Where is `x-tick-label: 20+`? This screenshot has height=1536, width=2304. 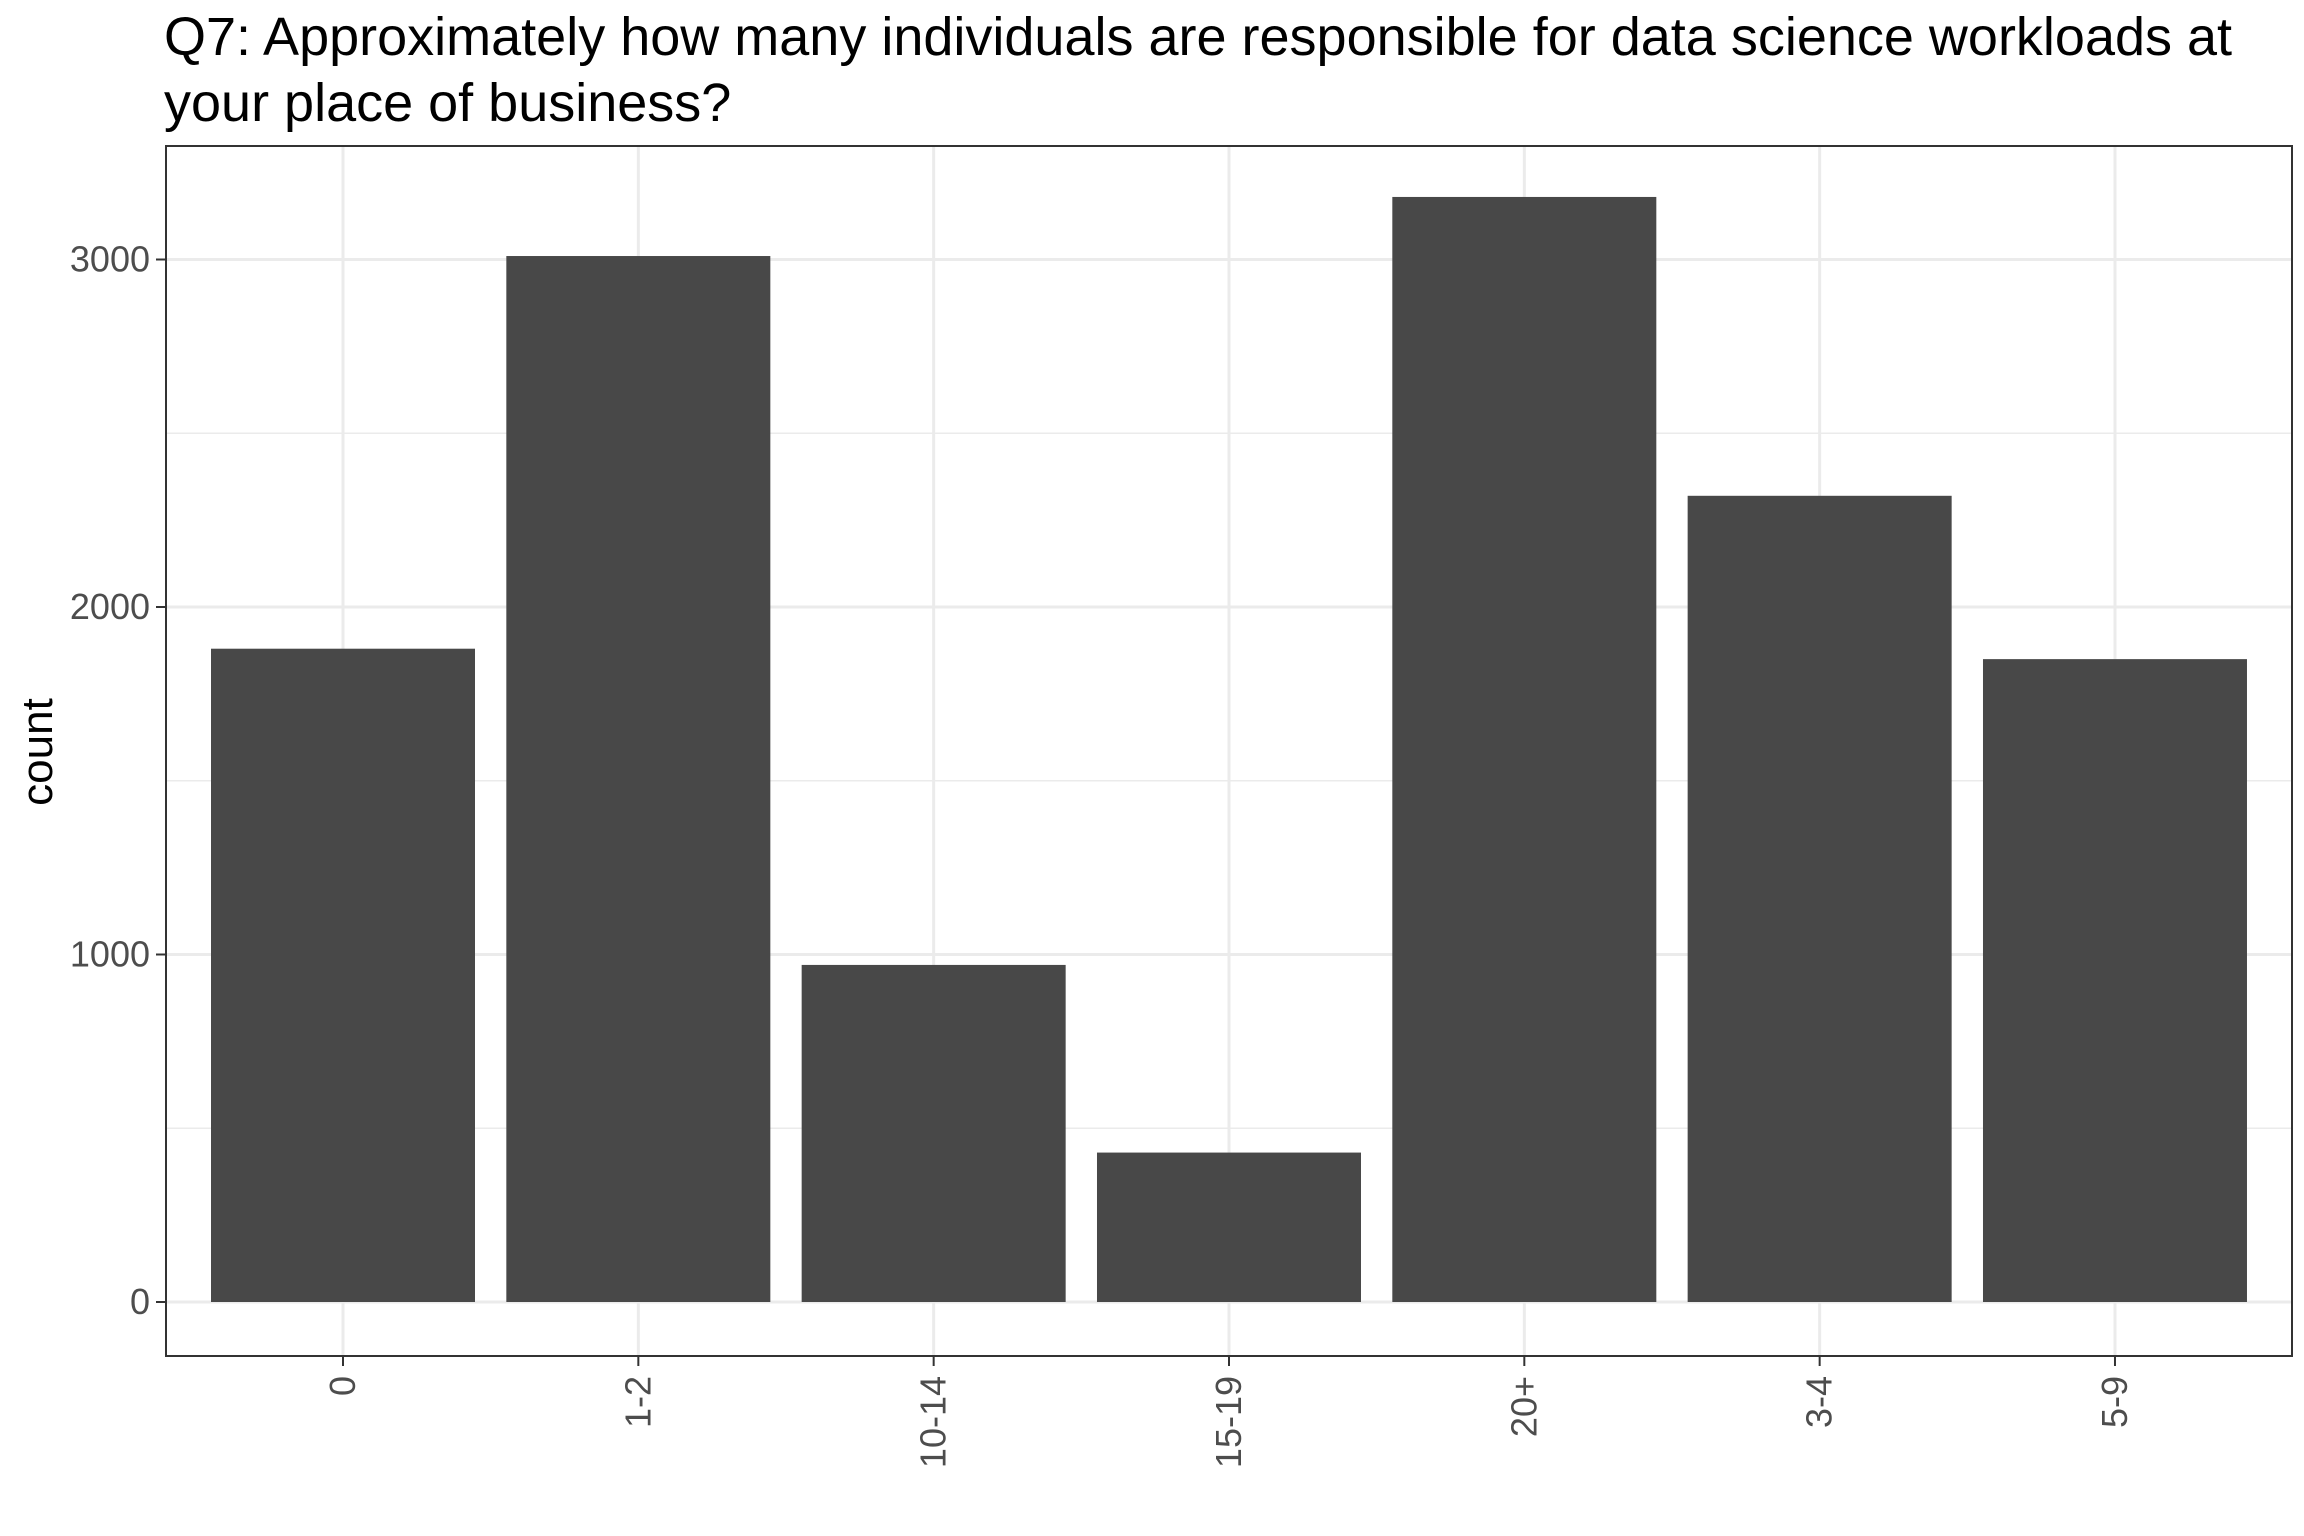 x-tick-label: 20+ is located at coordinates (1523, 1406).